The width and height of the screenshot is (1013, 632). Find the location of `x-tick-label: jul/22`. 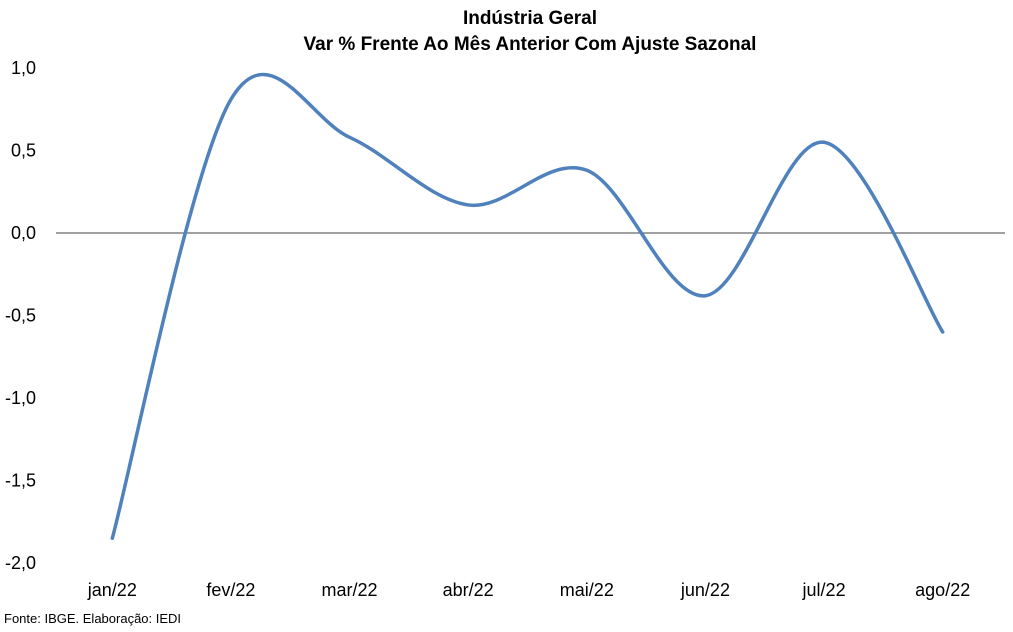

x-tick-label: jul/22 is located at coordinates (824, 590).